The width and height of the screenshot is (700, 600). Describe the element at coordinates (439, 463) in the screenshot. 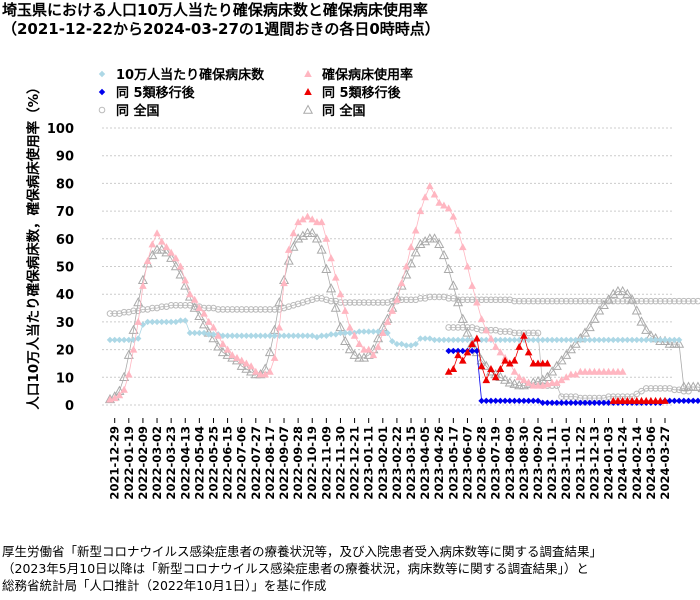

I see `x-tick-label: 2023-04-26` at that location.